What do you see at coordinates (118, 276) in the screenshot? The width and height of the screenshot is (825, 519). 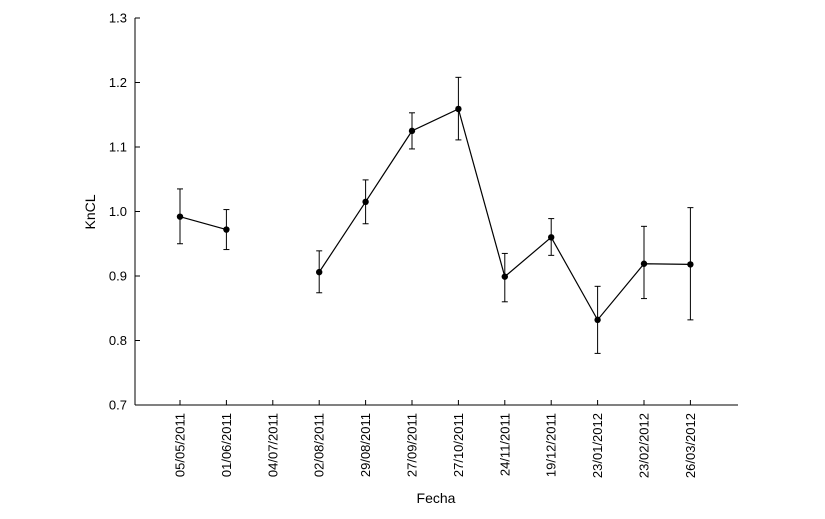 I see `y-tick-label: 0.9` at bounding box center [118, 276].